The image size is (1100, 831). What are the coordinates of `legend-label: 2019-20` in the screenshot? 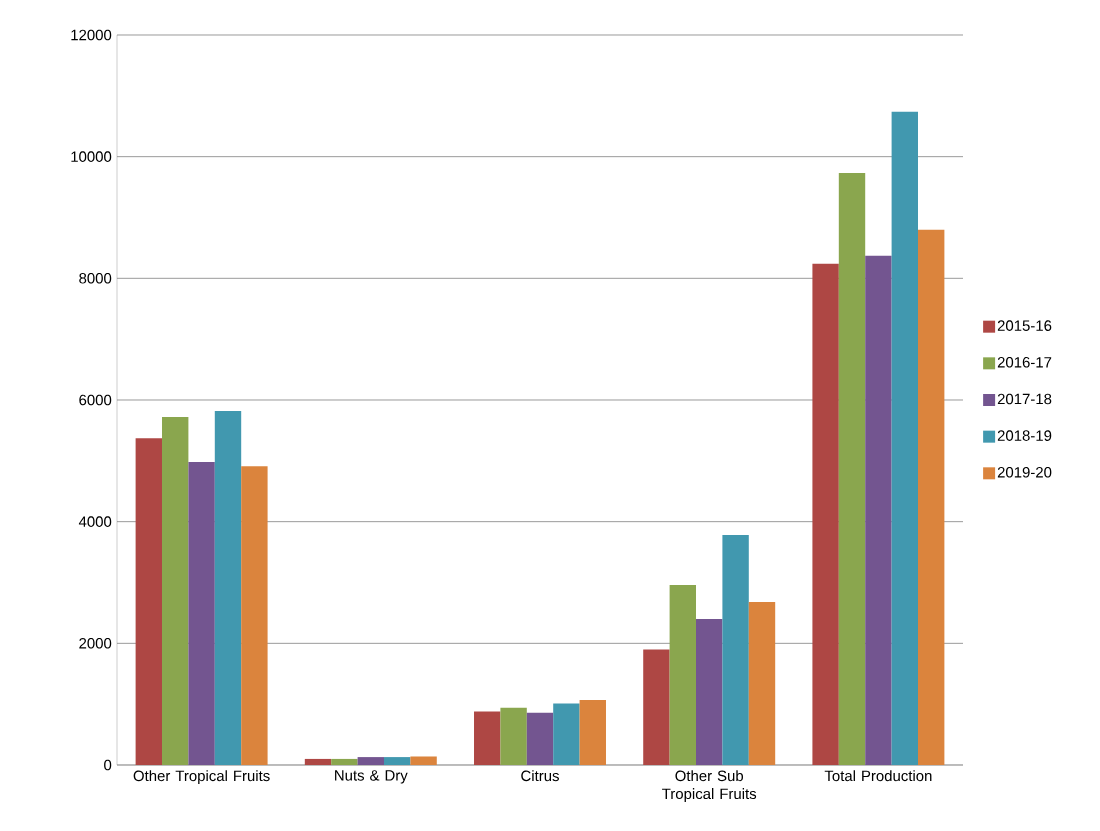 It's located at (1024, 472).